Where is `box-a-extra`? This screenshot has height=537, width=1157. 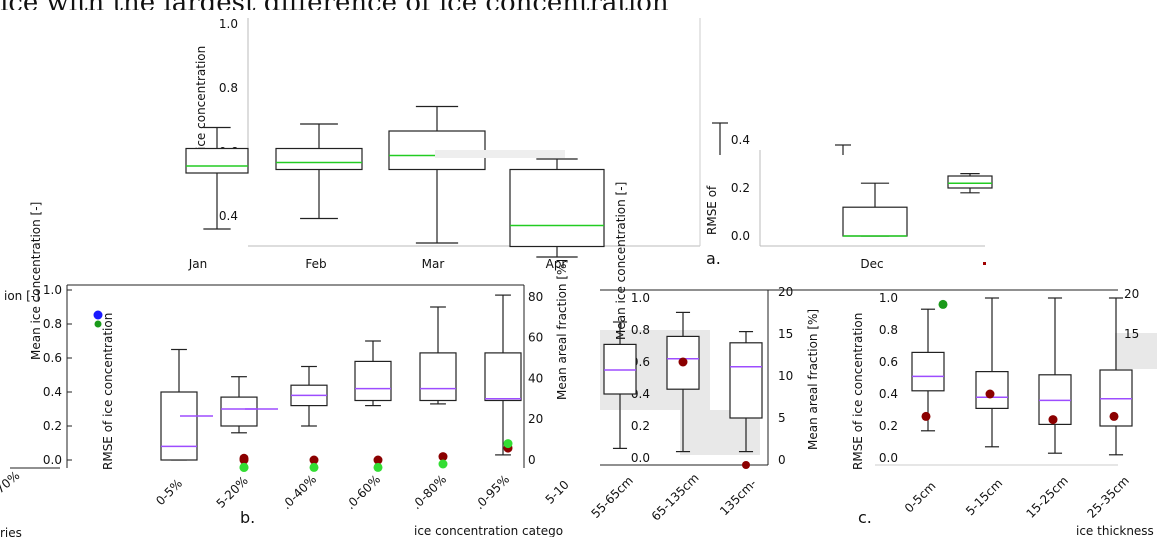 box-a-extra is located at coordinates (970, 183).